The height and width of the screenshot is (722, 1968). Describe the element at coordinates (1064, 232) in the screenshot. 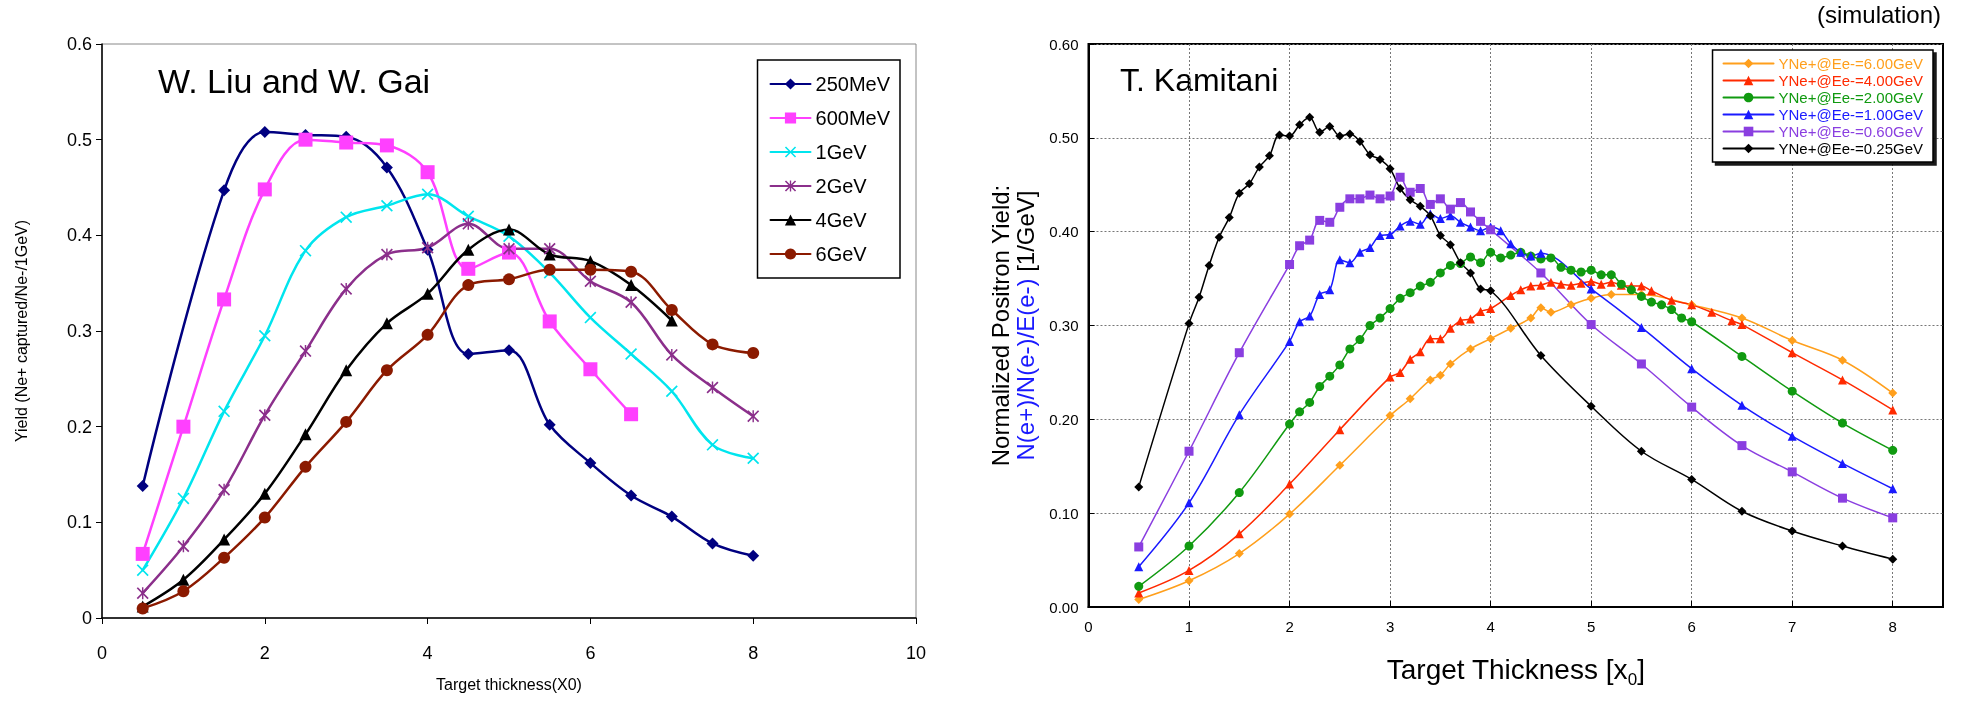

I see `y-tick-label: 0.40` at that location.